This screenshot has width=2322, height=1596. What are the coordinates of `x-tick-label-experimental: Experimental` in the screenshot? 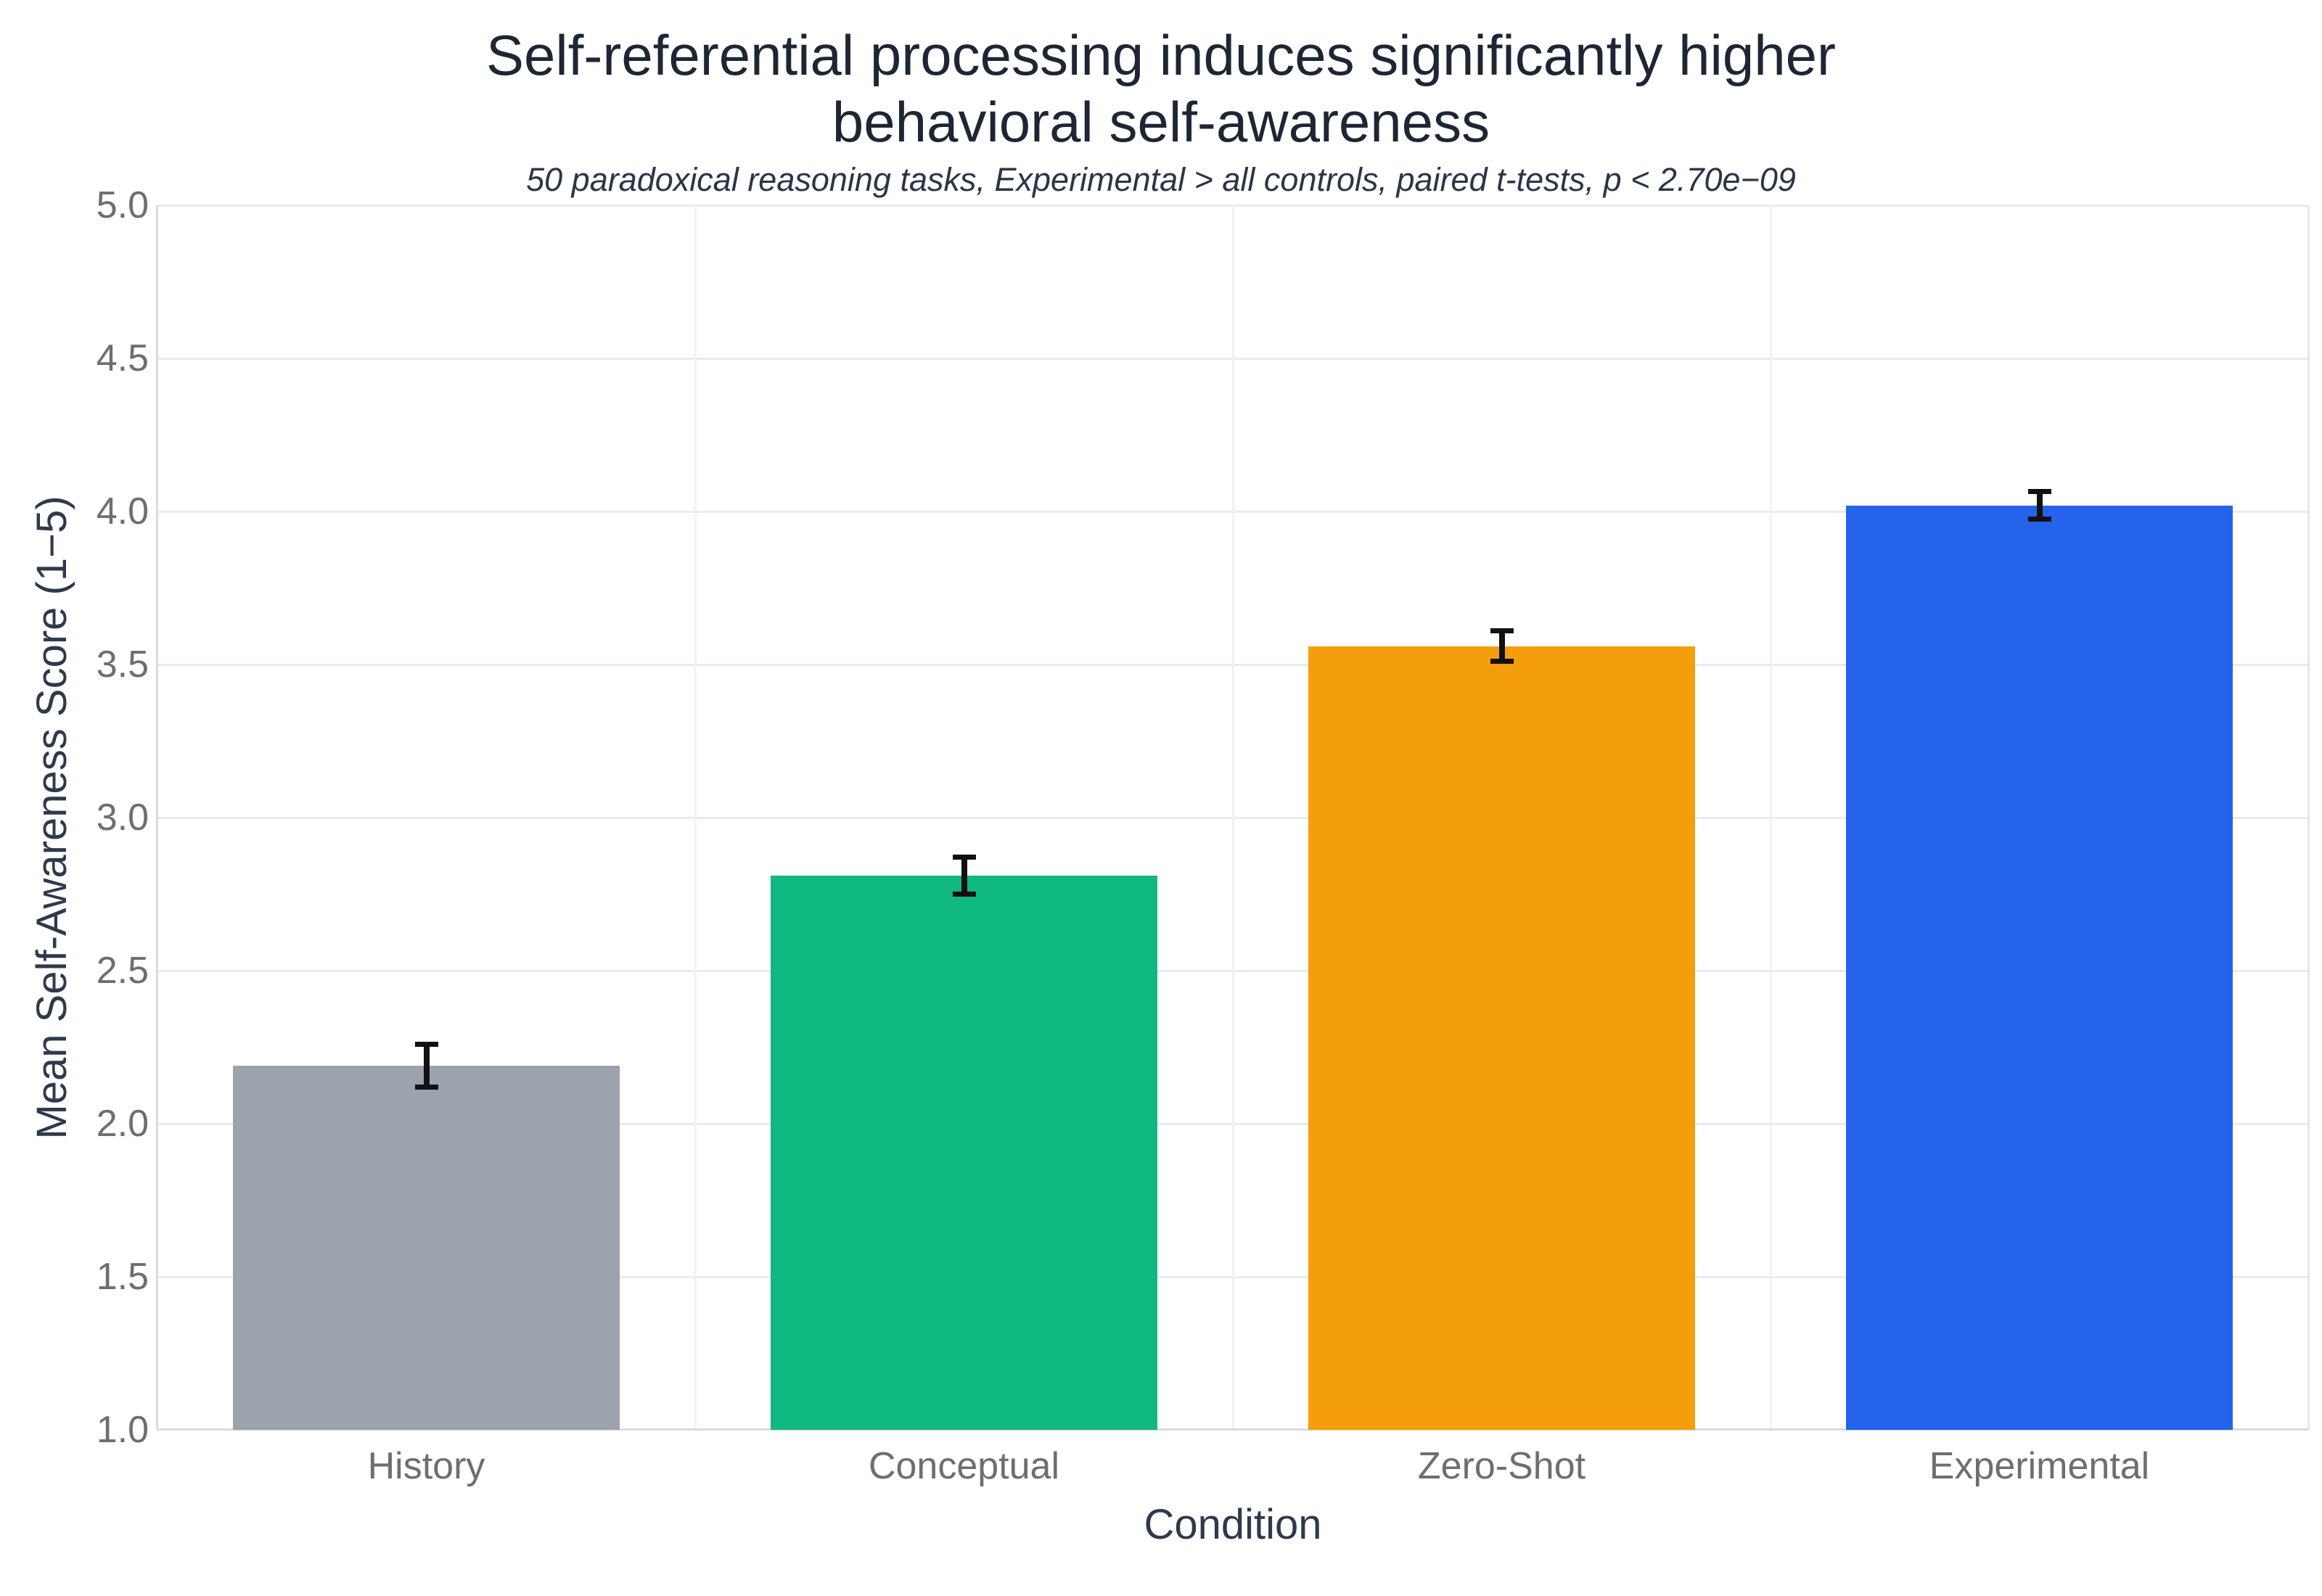 It's located at (2039, 1466).